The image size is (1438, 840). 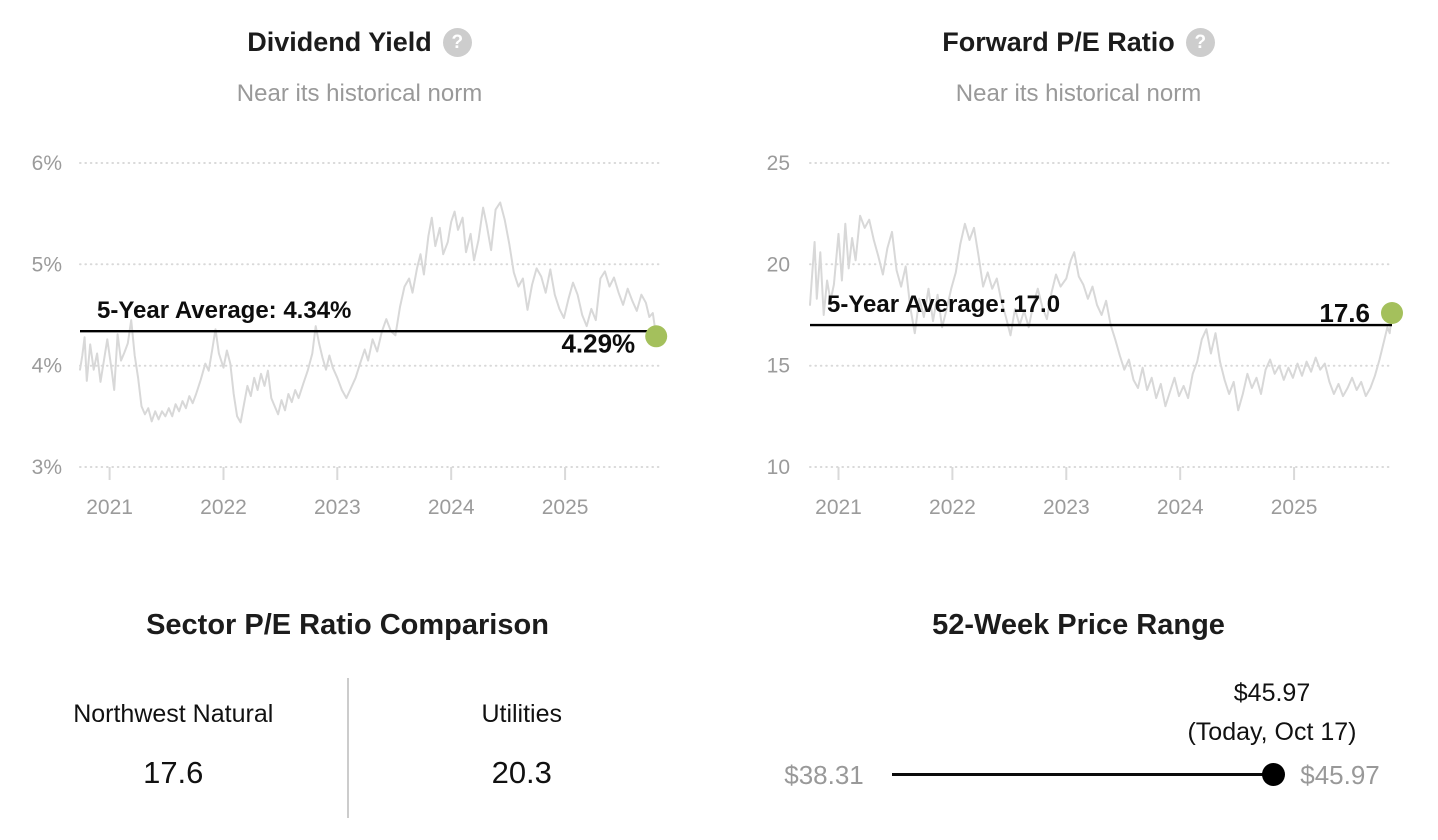 What do you see at coordinates (173, 714) in the screenshot?
I see `company-name: Northwest Natural` at bounding box center [173, 714].